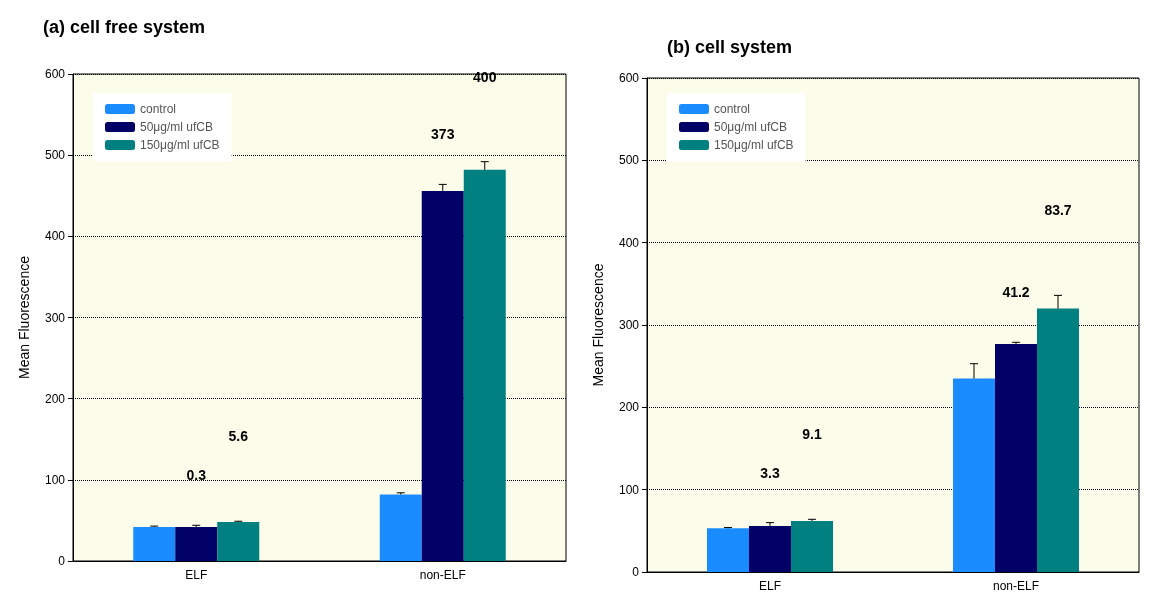 The width and height of the screenshot is (1157, 599). What do you see at coordinates (1058, 210) in the screenshot?
I see `annotation: 83.7` at bounding box center [1058, 210].